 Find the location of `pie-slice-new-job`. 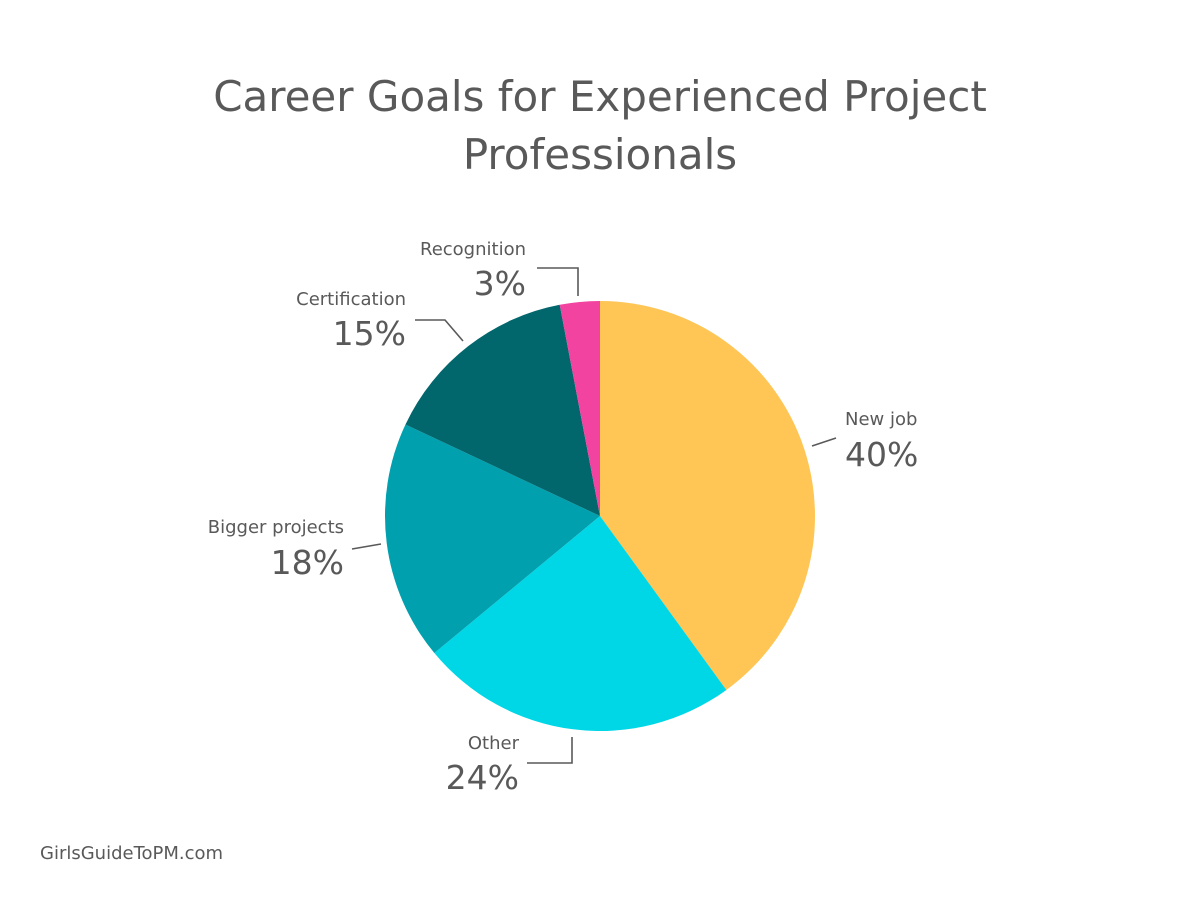

pie-slice-new-job is located at coordinates (707, 495).